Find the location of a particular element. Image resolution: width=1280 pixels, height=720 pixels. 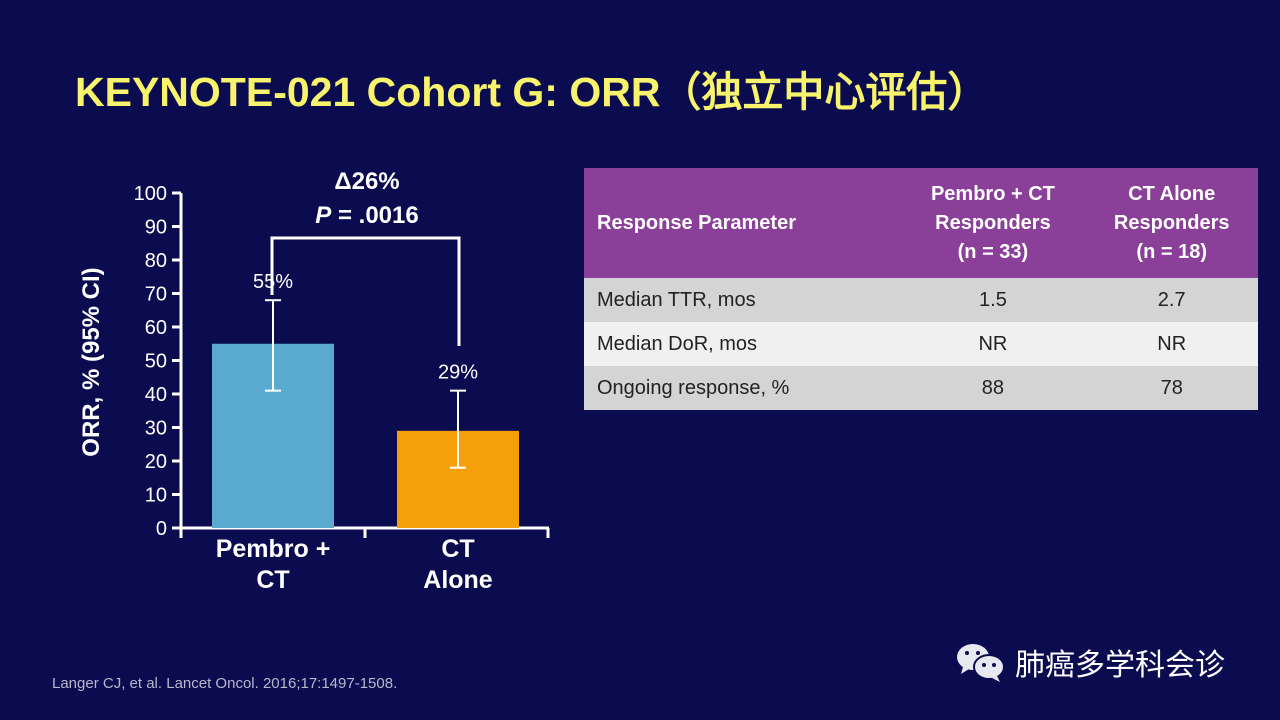

watermark-text: 肺癌多学科会诊 is located at coordinates (1120, 665).